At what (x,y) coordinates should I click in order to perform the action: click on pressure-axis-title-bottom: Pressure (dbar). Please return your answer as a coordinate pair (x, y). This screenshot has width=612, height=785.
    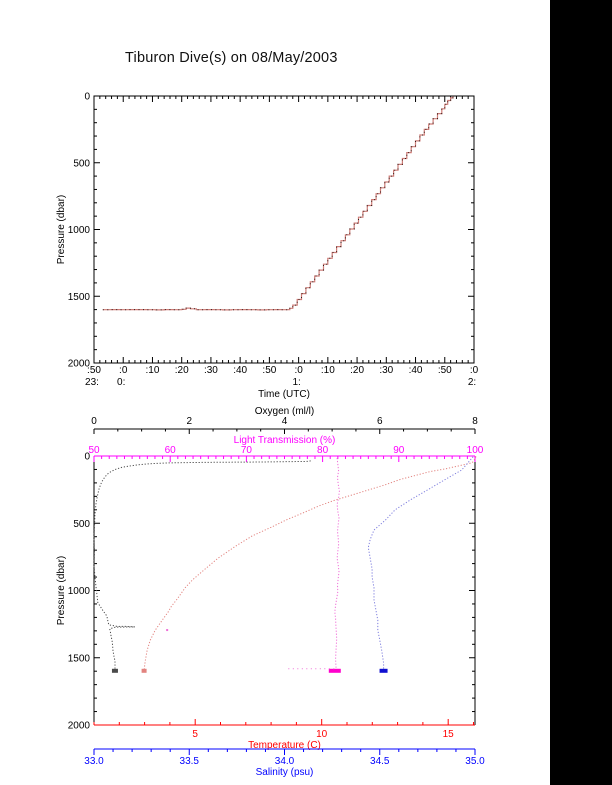
    Looking at the image, I should click on (61, 590).